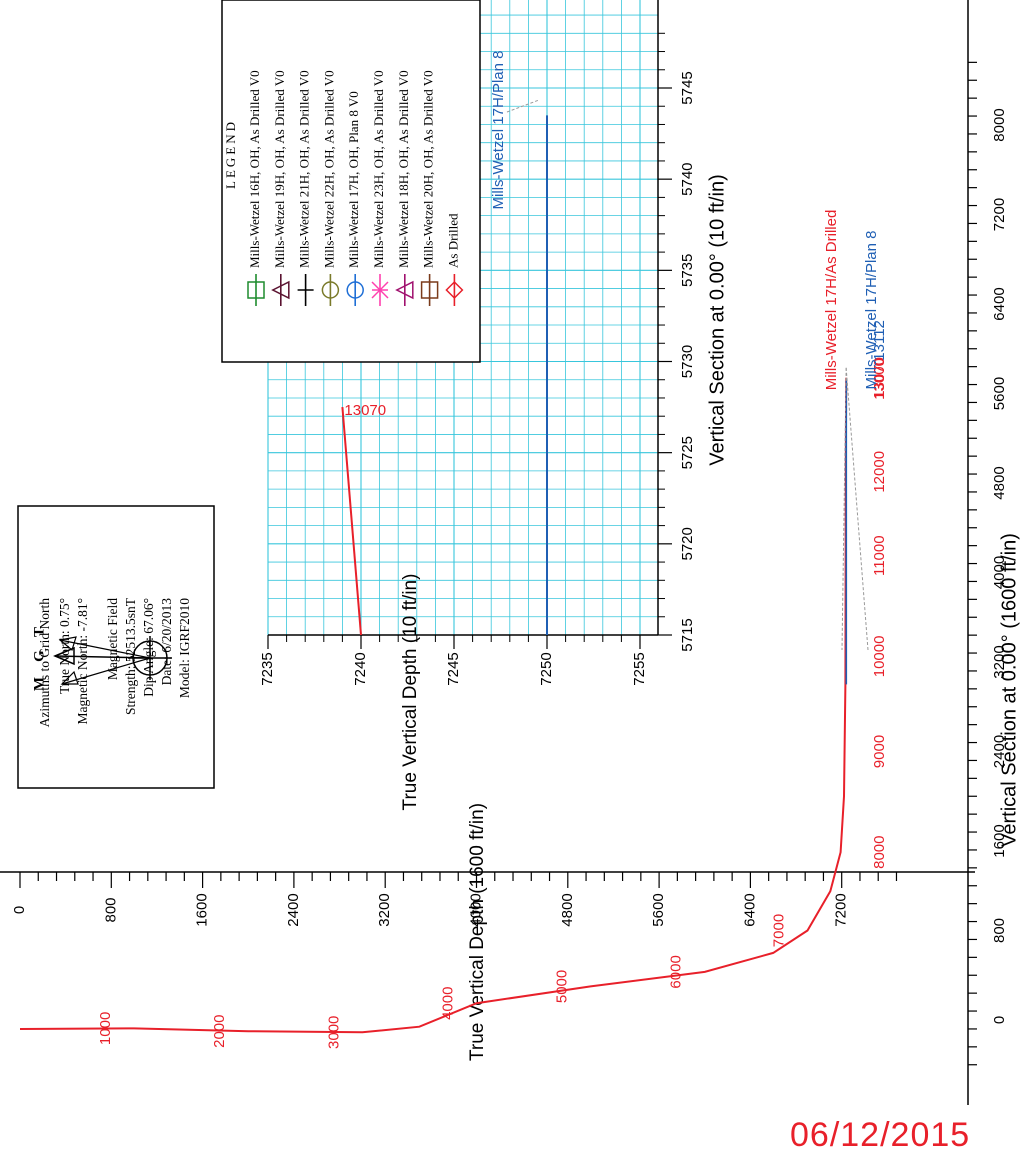 Image resolution: width=1031 pixels, height=1154 pixels. What do you see at coordinates (999, 303) in the screenshot?
I see `vs-tick-label: 6400` at bounding box center [999, 303].